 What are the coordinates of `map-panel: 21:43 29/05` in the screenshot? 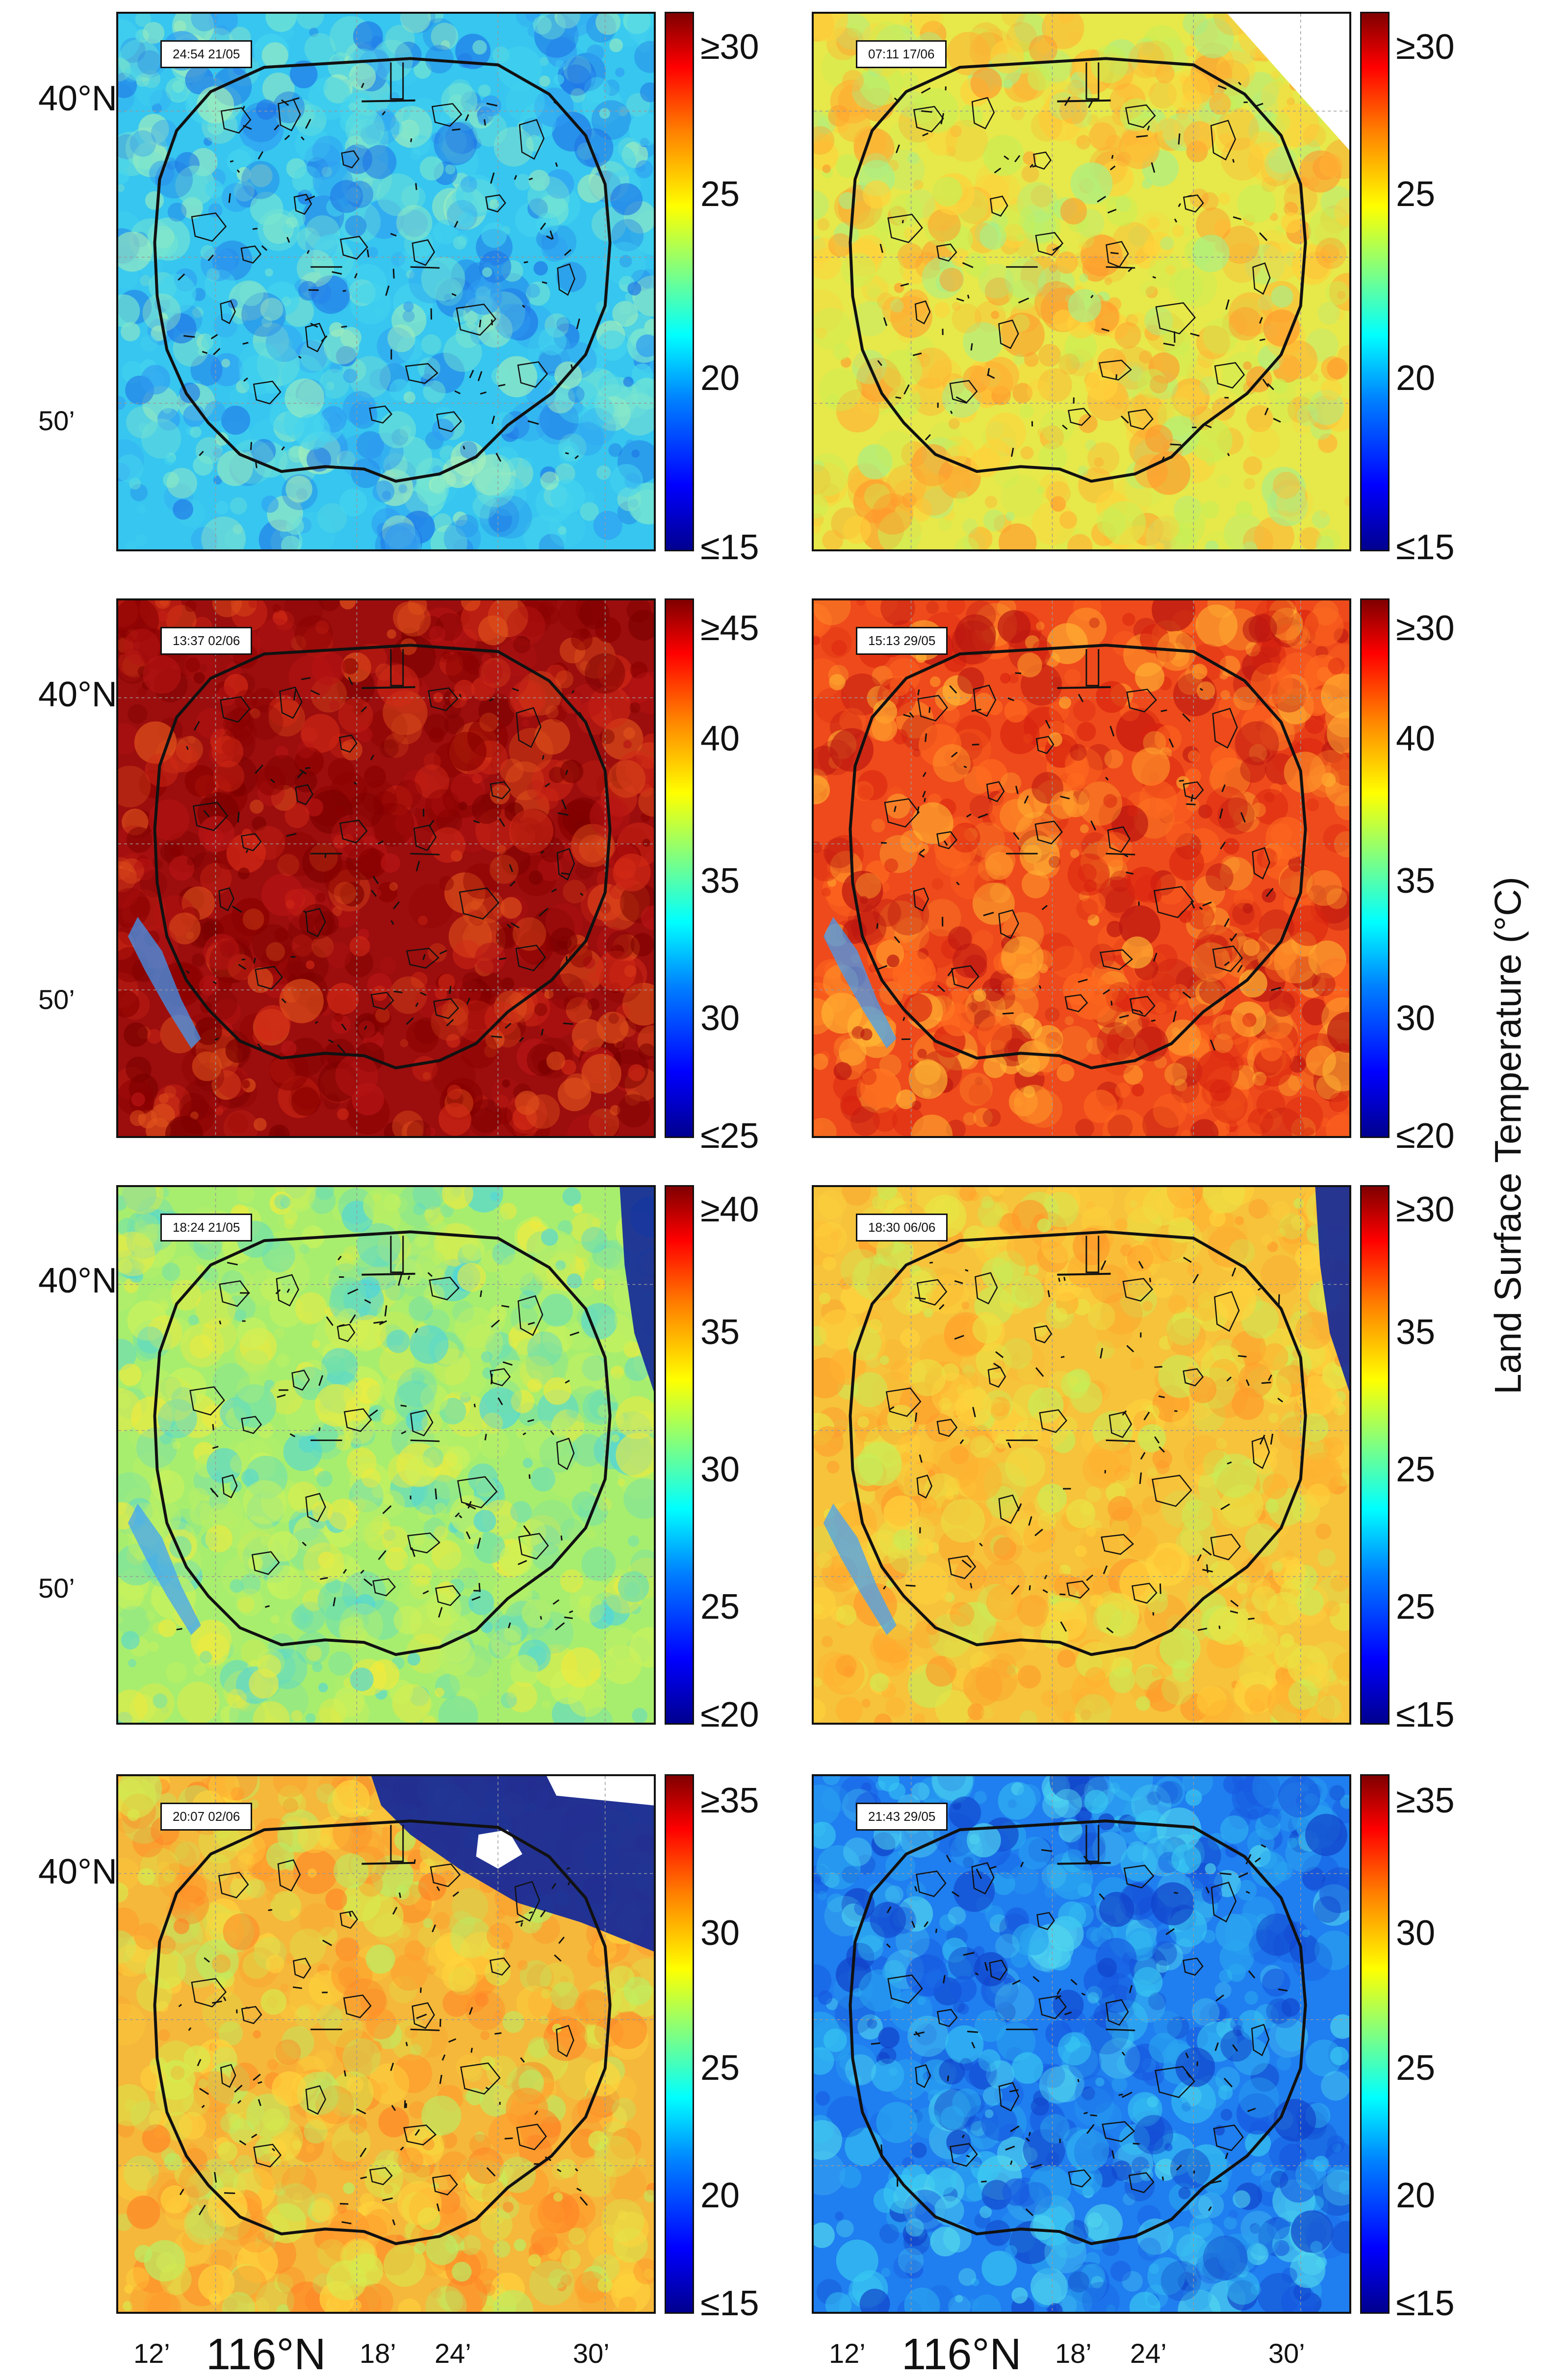 It's located at (1081, 2044).